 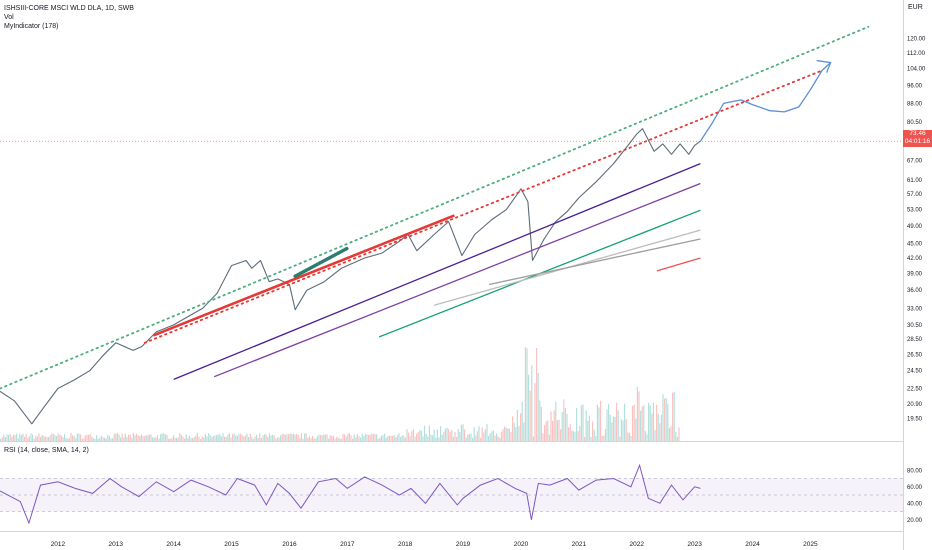 I want to click on time-tick-label: 2016, so click(x=289, y=544).